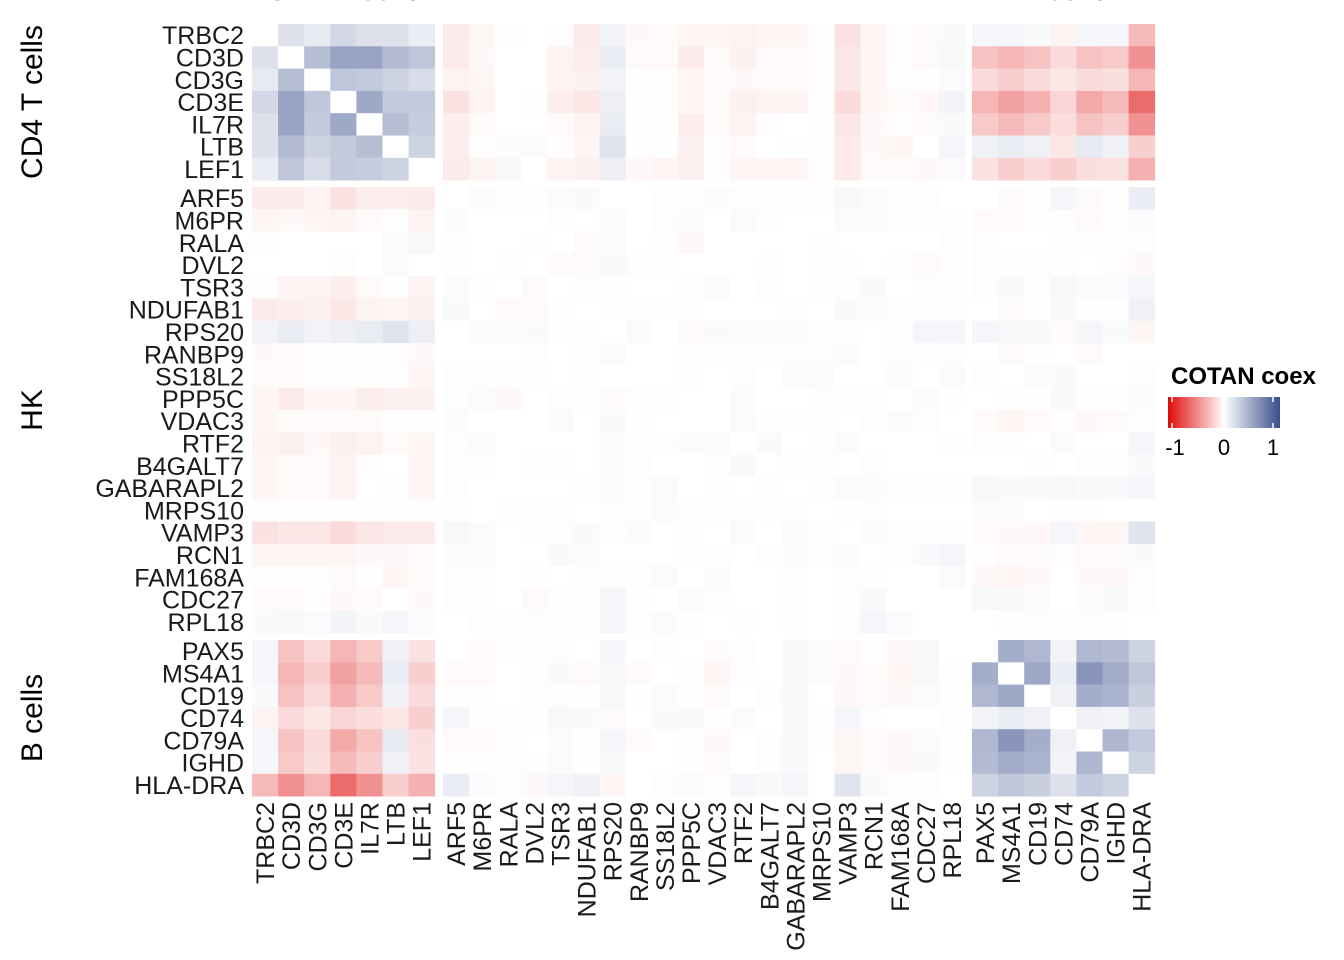 The height and width of the screenshot is (960, 1344). Describe the element at coordinates (640, 852) in the screenshot. I see `column-label: RANBP9` at that location.